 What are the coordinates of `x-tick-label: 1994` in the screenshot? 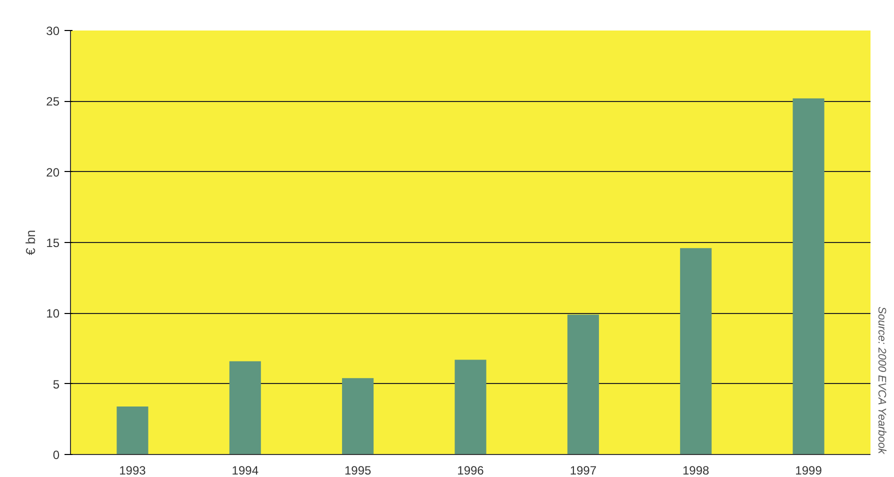 It's located at (245, 470).